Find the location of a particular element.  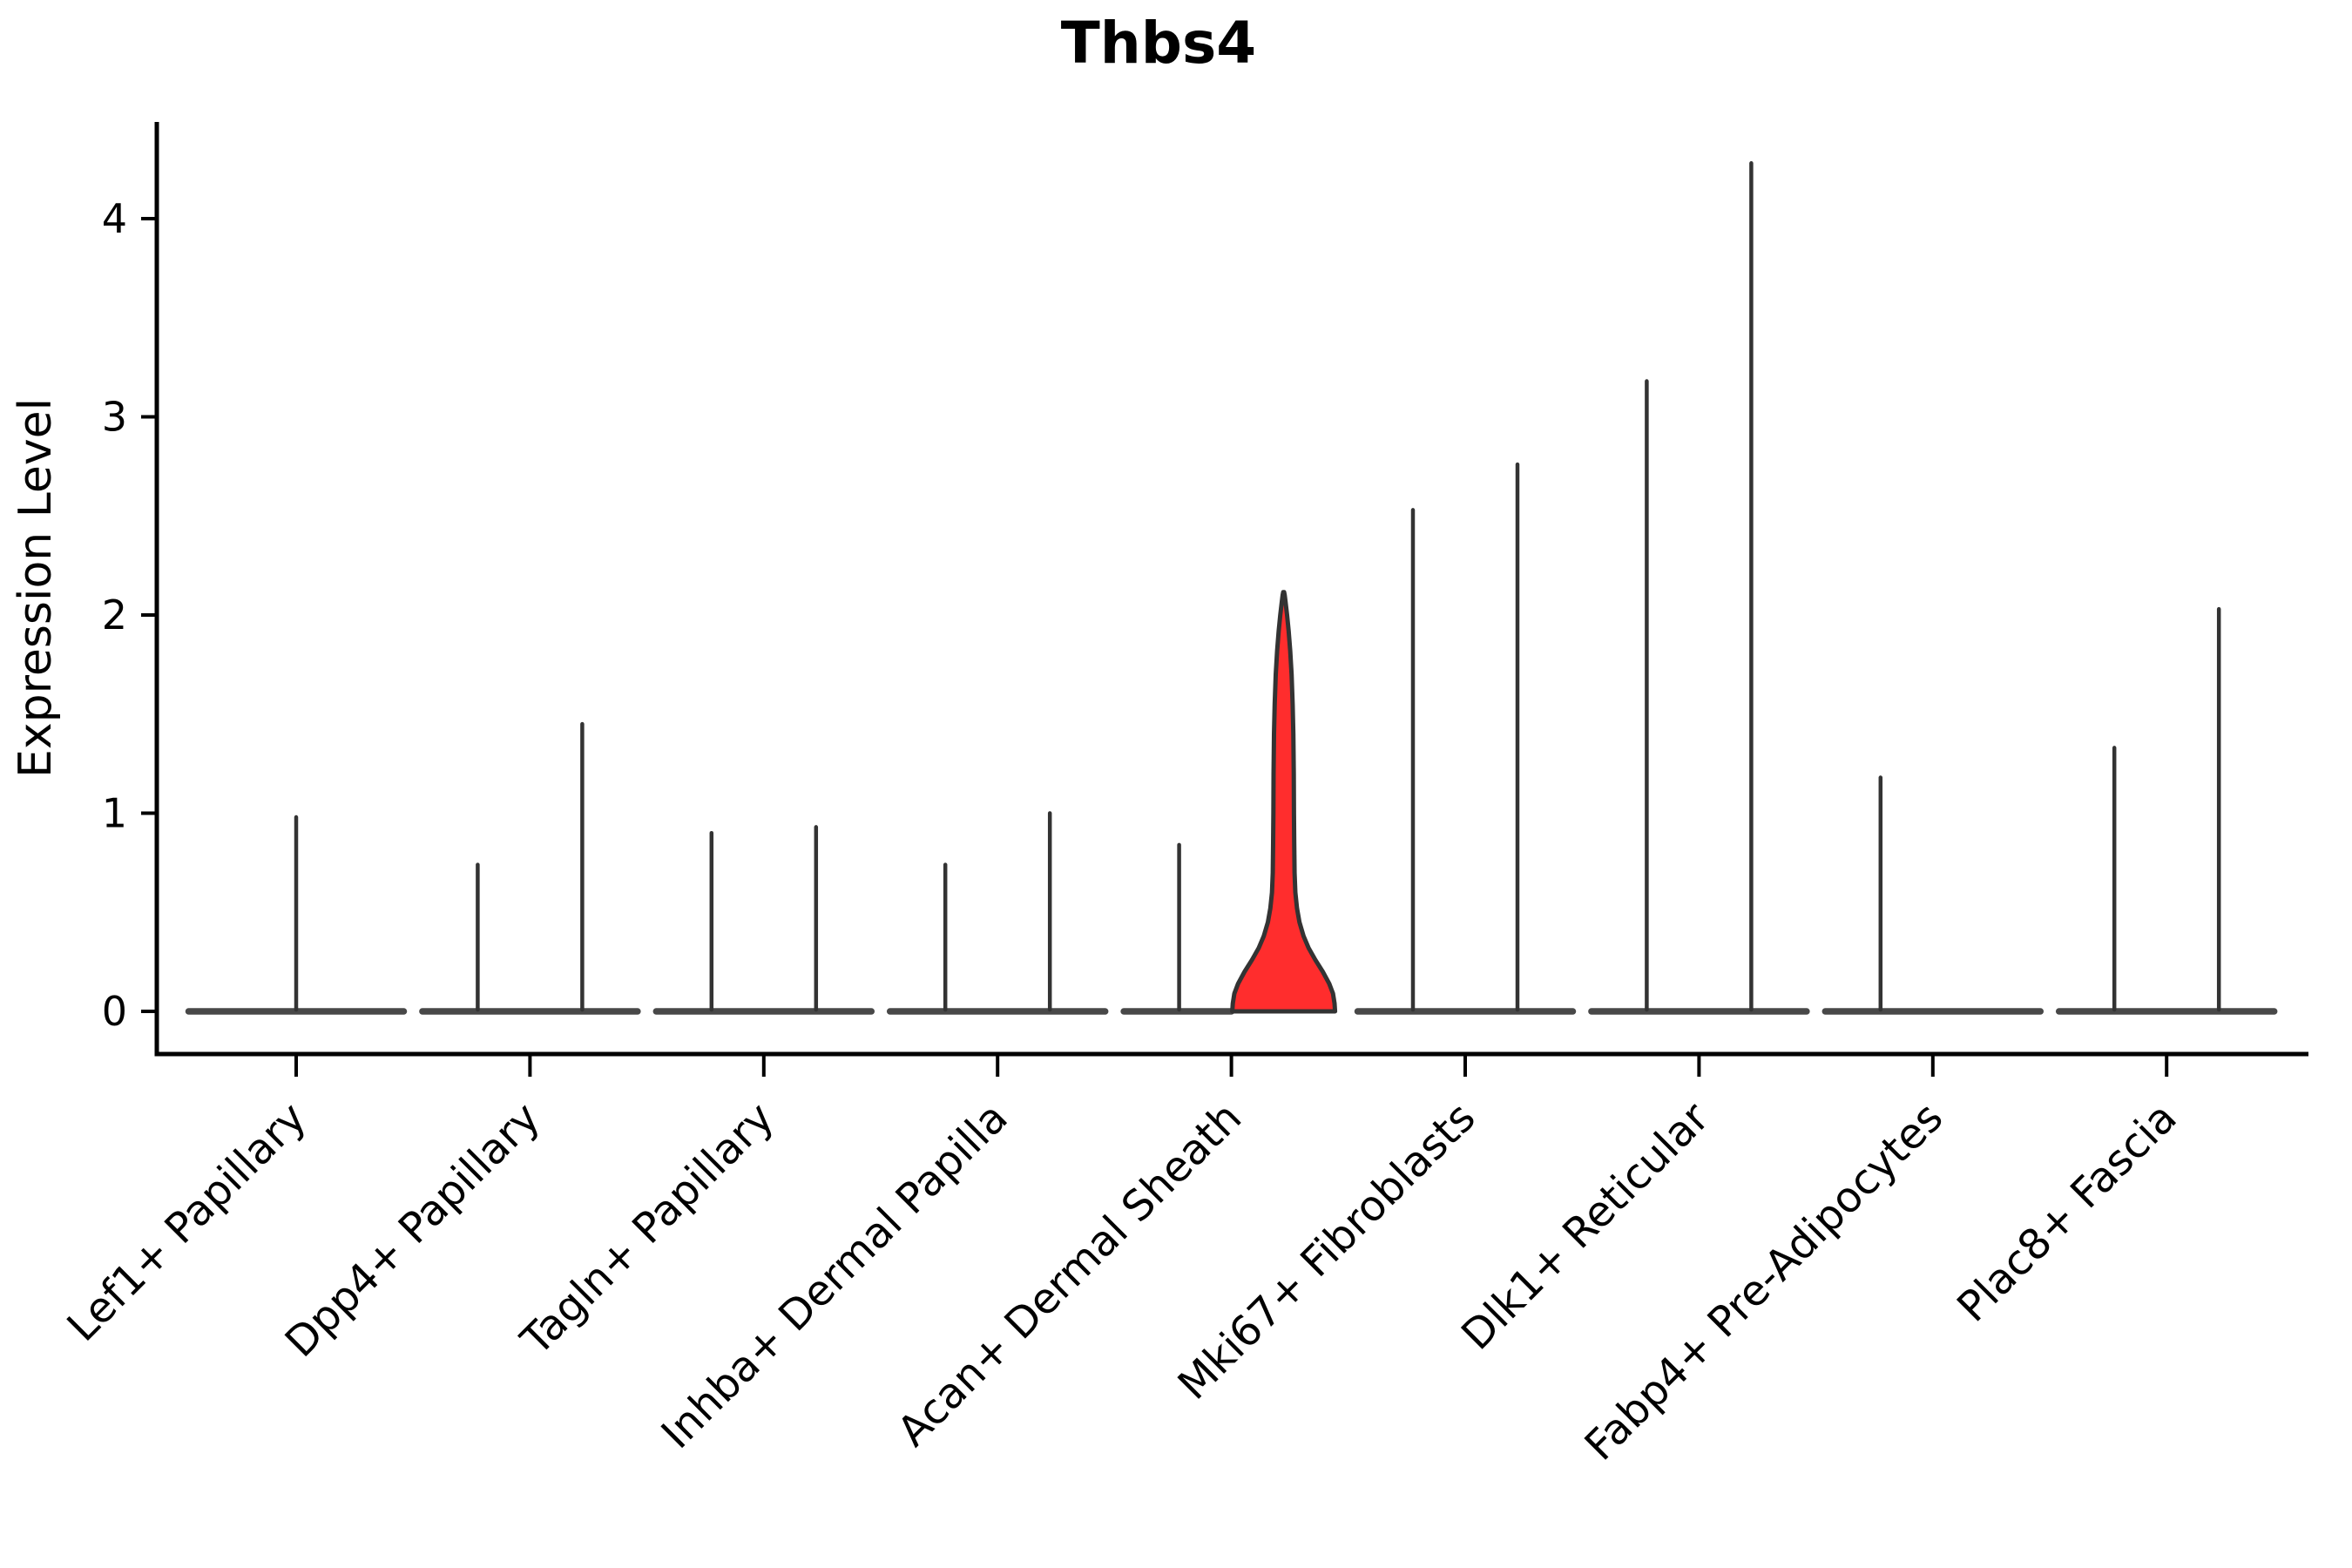

y-tick-label: 0 is located at coordinates (114, 1012).